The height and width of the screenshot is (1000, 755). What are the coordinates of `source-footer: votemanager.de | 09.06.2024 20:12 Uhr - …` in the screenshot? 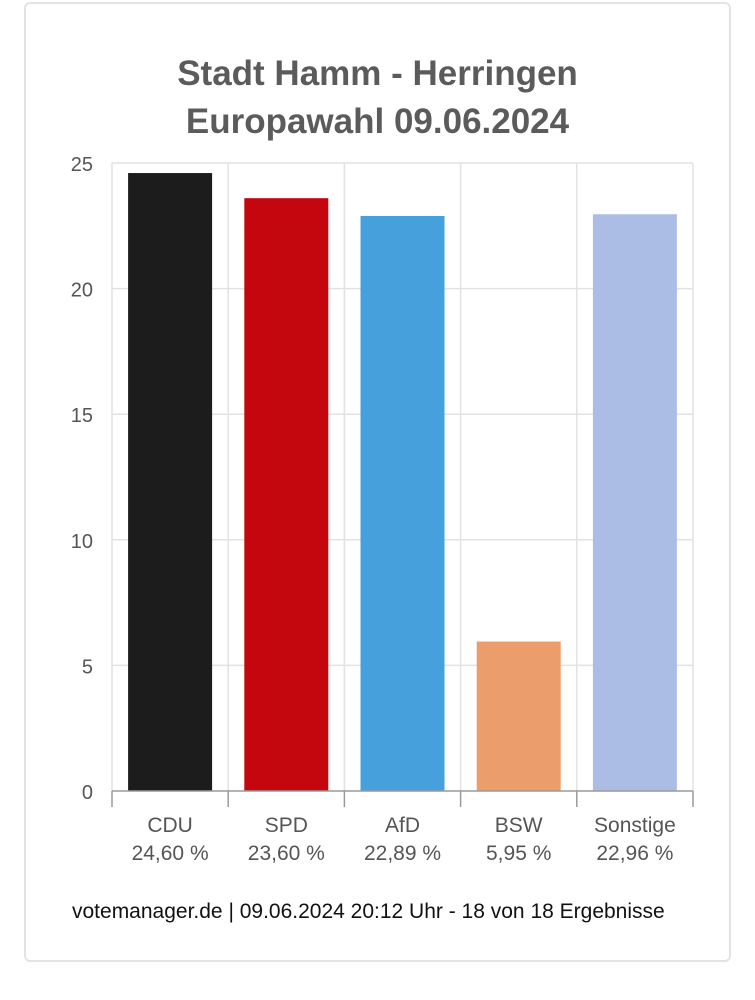 It's located at (368, 911).